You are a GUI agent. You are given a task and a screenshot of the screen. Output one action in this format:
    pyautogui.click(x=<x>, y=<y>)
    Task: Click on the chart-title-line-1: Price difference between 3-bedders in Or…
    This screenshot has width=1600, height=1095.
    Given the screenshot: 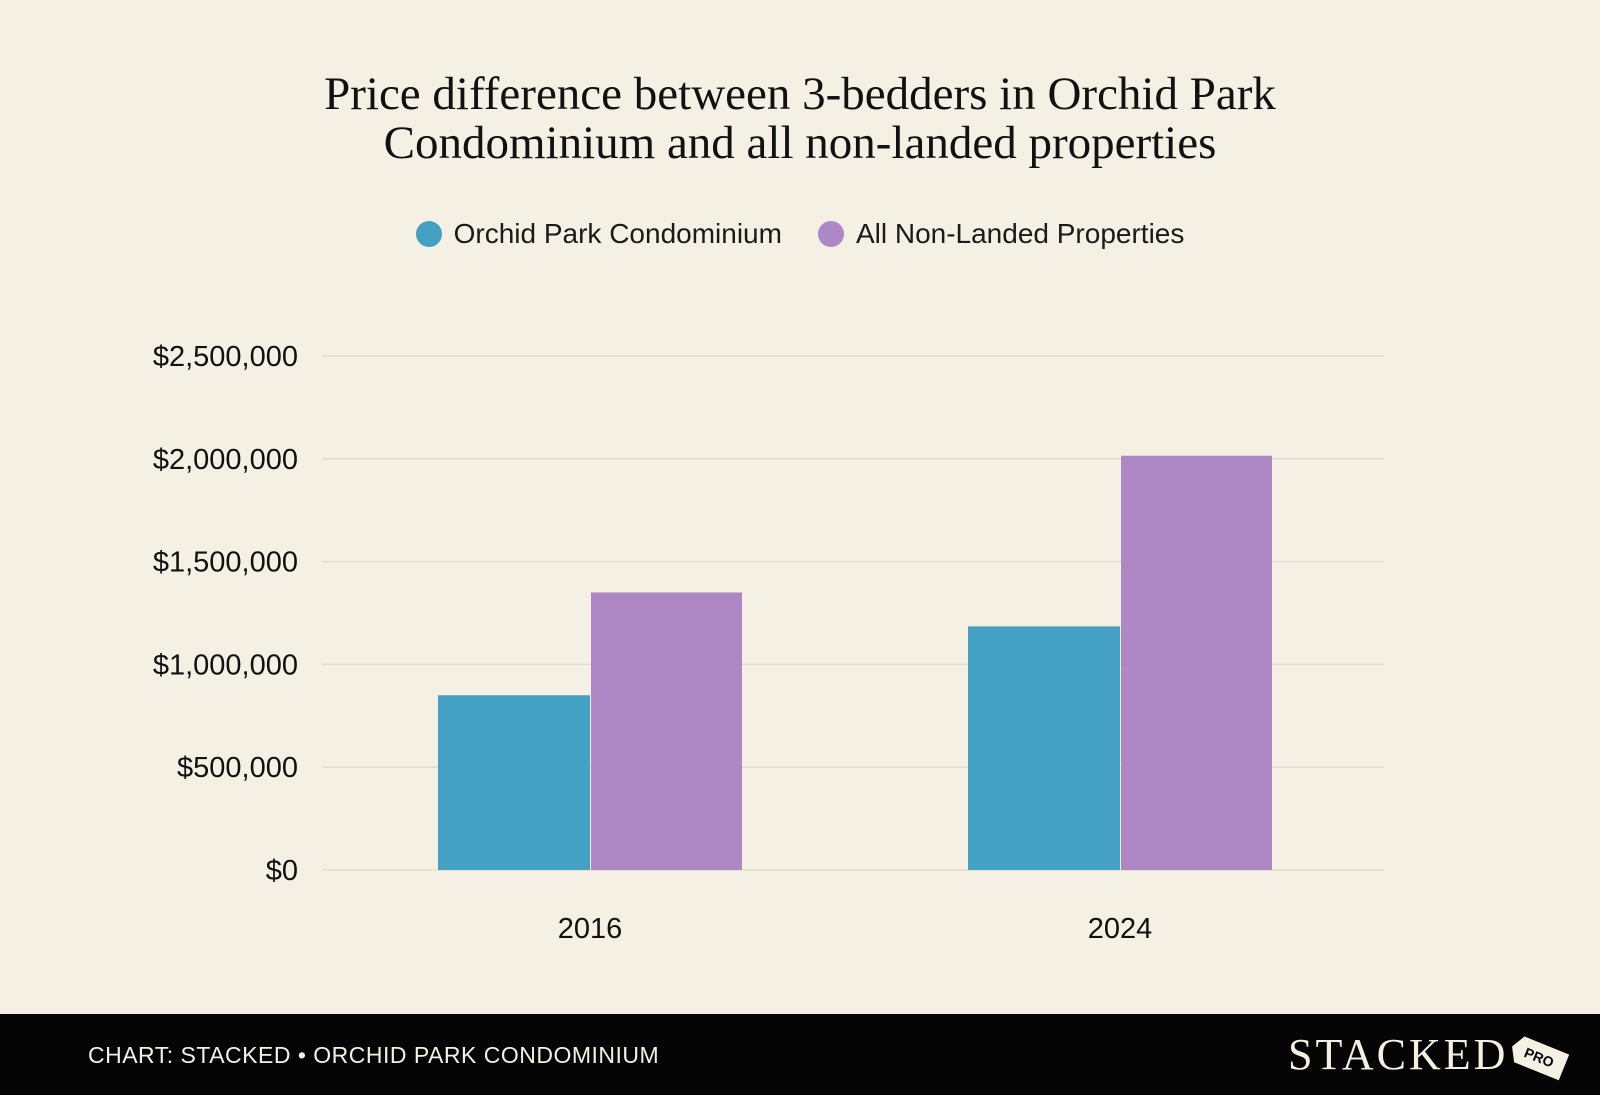 What is the action you would take?
    pyautogui.click(x=800, y=94)
    